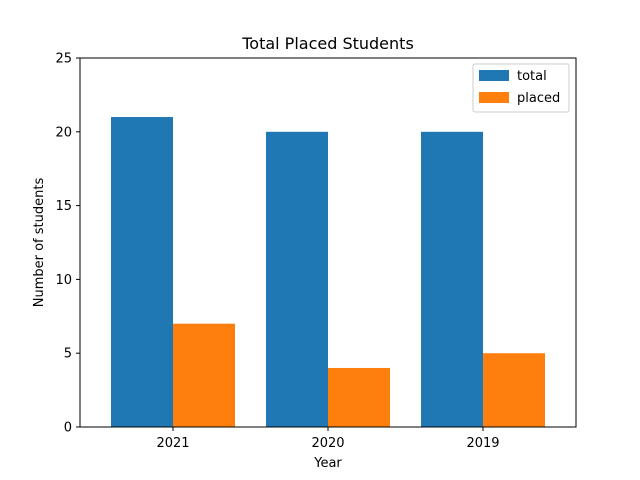 The width and height of the screenshot is (640, 480). I want to click on legend-swatch-total, so click(494, 75).